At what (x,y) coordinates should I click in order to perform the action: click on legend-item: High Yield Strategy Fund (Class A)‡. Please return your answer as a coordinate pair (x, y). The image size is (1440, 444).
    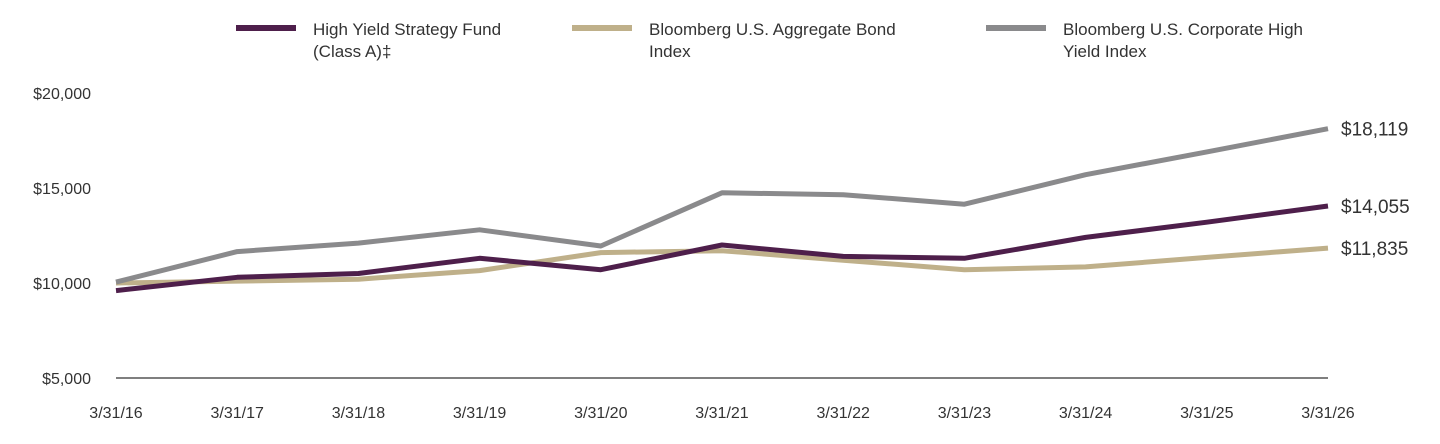
    Looking at the image, I should click on (368, 40).